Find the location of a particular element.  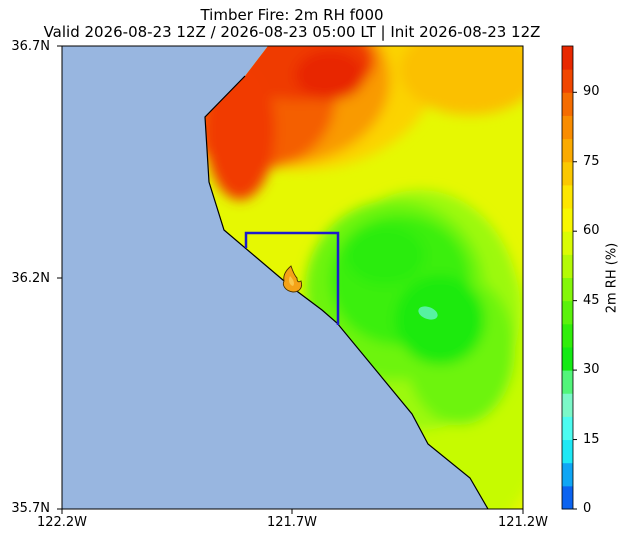

colorbar-tick-label: 45 is located at coordinates (591, 300).